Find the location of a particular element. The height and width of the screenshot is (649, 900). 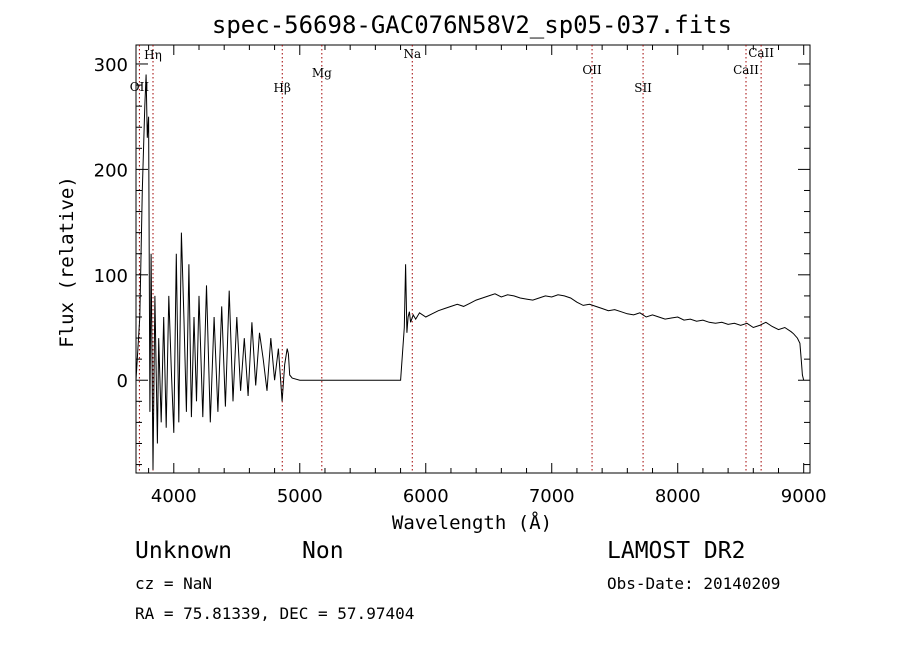

y-tick-label: 300 is located at coordinates (111, 65).